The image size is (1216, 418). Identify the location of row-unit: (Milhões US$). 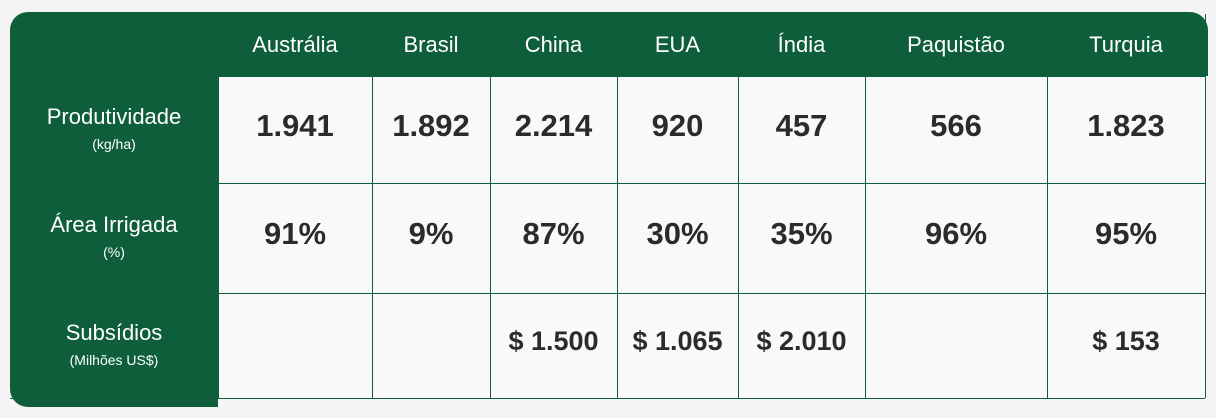
(114, 359).